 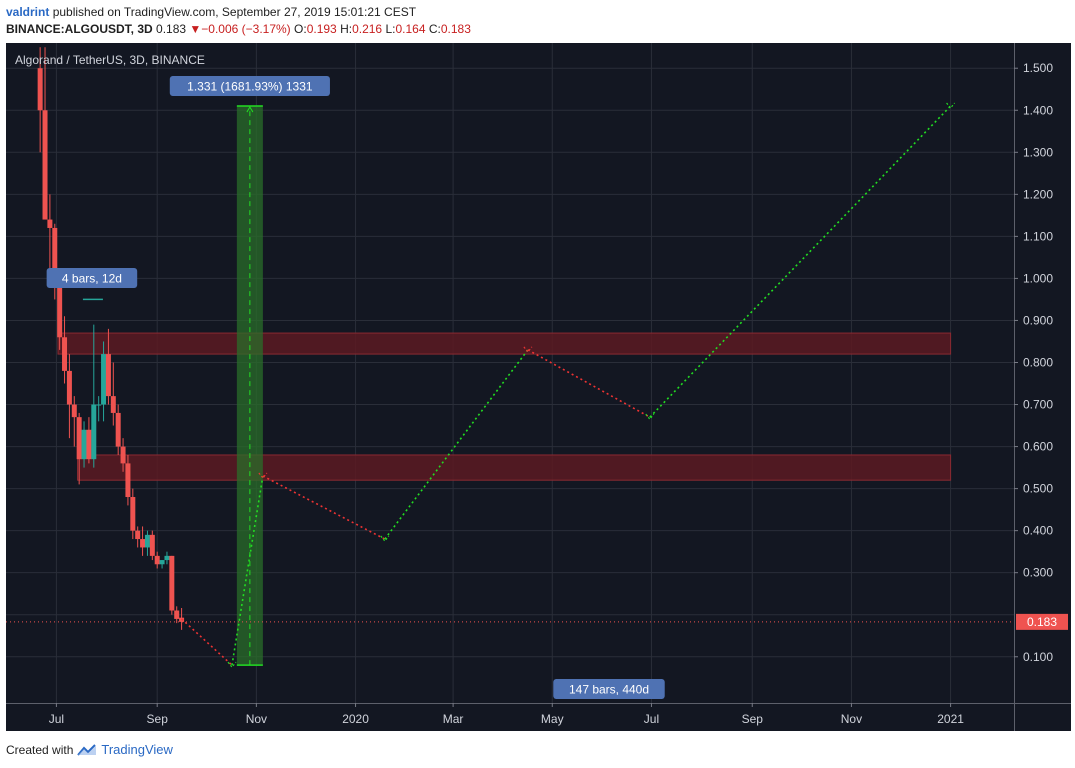 I want to click on ohlc-high-value: 0.216, so click(x=367, y=29).